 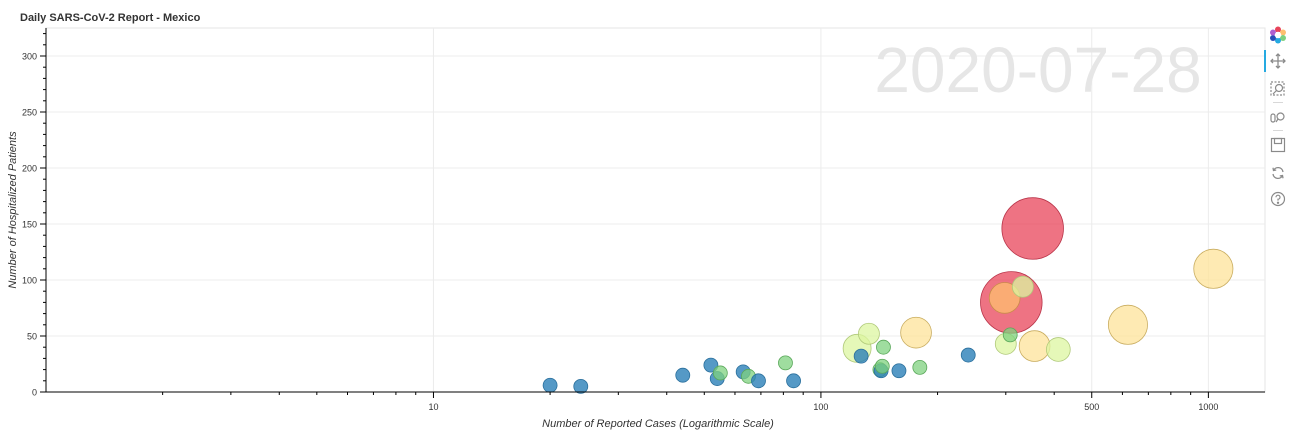 What do you see at coordinates (34, 393) in the screenshot?
I see `y-tick-label: 0` at bounding box center [34, 393].